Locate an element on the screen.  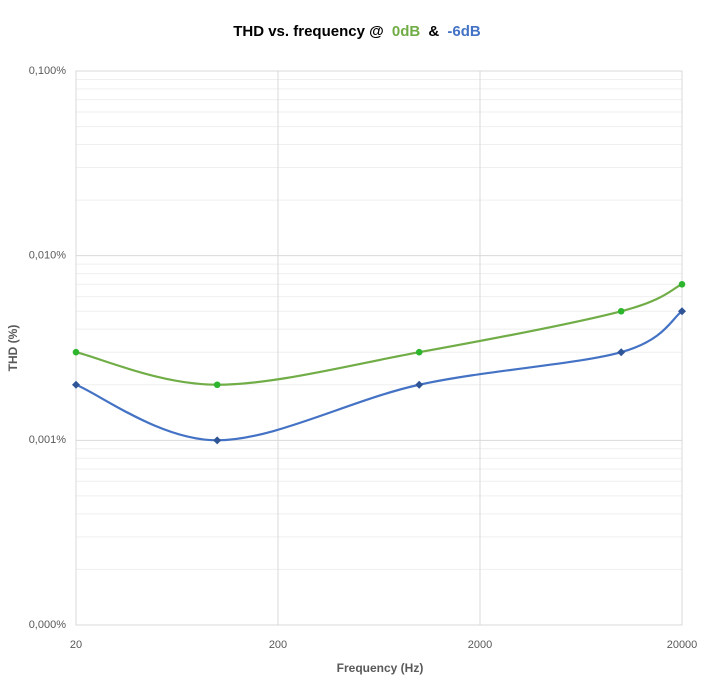
title-series: -6dB is located at coordinates (464, 31).